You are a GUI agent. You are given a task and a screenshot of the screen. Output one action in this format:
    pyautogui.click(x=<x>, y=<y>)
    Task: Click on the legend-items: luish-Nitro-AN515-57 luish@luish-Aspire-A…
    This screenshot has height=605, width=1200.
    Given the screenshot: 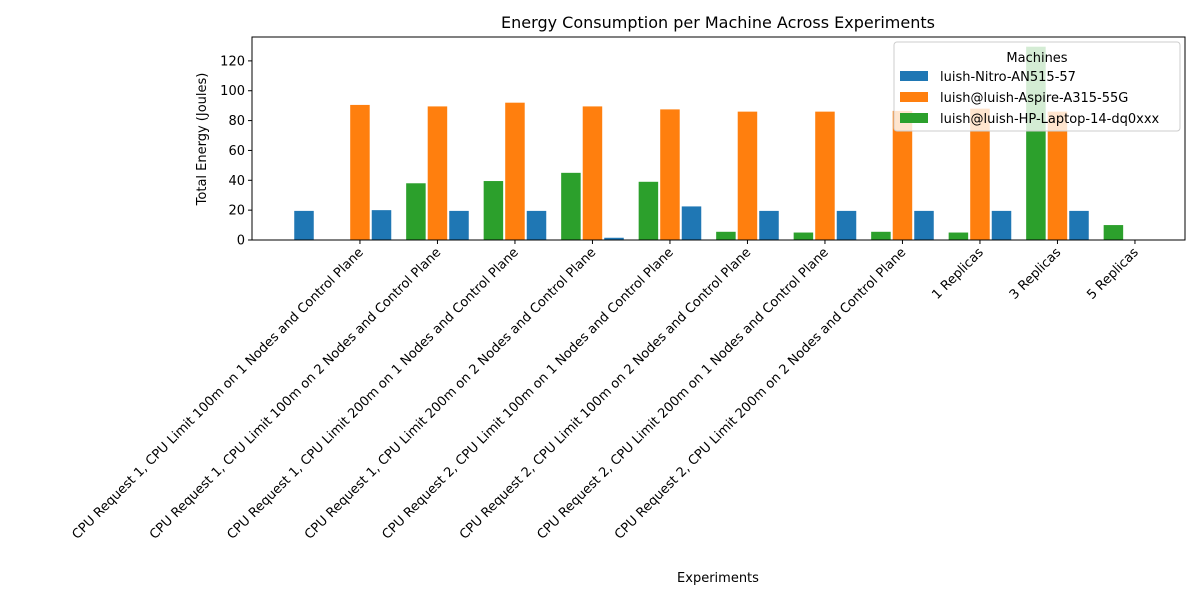 What is the action you would take?
    pyautogui.click(x=1030, y=98)
    